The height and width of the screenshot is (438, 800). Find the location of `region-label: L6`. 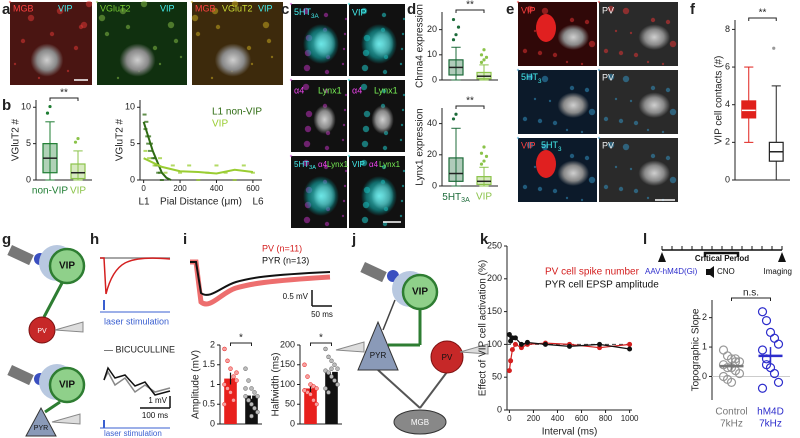

region-label: L6 is located at coordinates (258, 202).